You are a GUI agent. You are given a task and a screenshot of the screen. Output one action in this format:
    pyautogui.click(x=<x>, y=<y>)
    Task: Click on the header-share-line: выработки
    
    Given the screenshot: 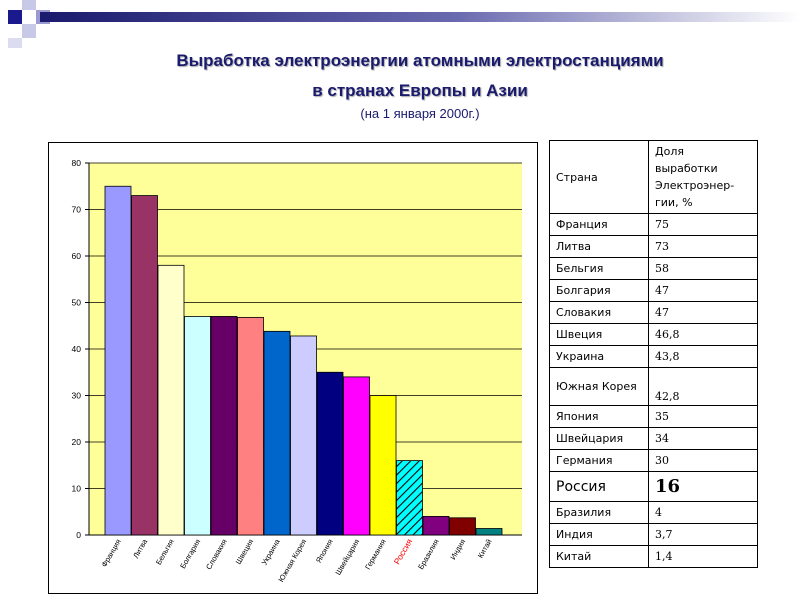 What is the action you would take?
    pyautogui.click(x=686, y=168)
    